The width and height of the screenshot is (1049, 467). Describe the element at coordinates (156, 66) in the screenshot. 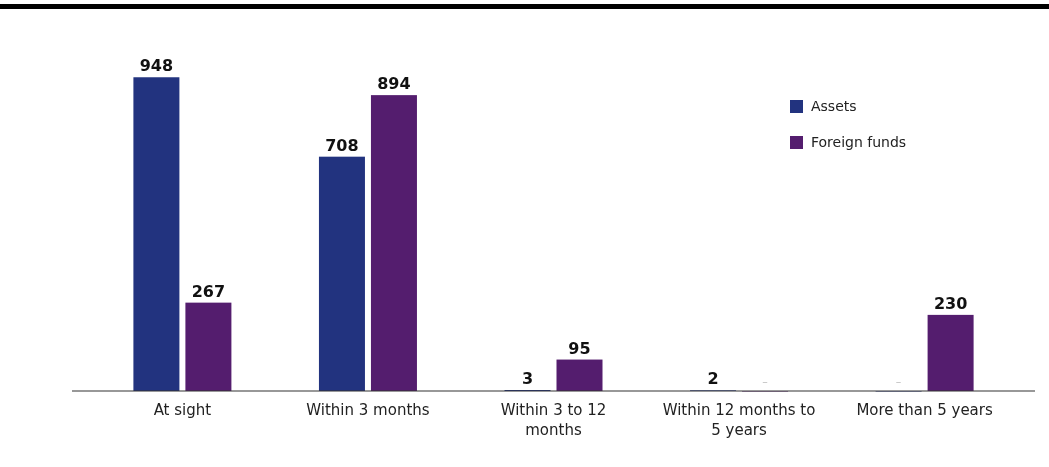

I see `data-label: 948` at that location.